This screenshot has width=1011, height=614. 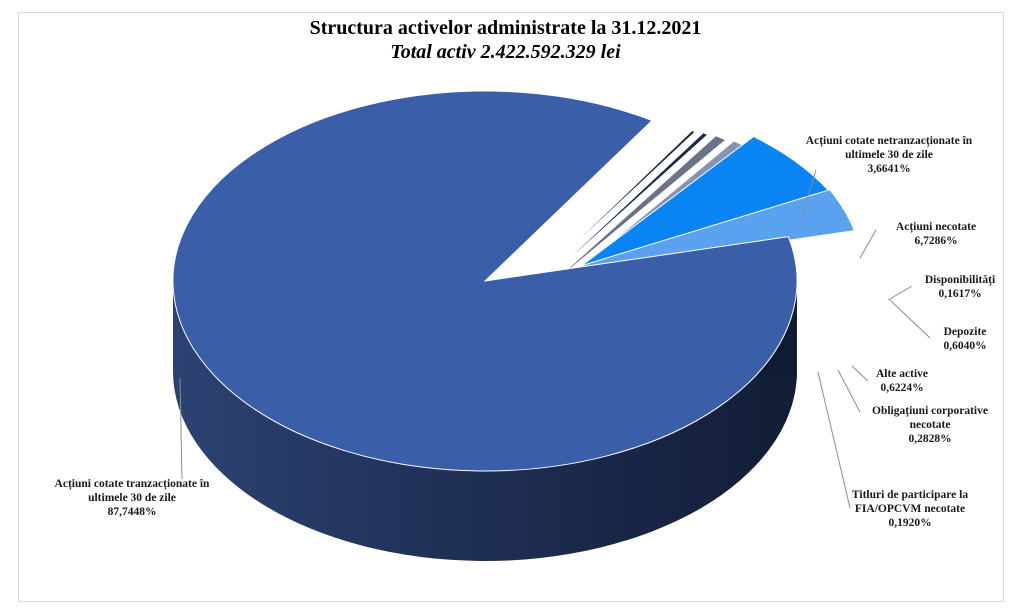 I want to click on data-label-line: 3,6641%, so click(x=888, y=169).